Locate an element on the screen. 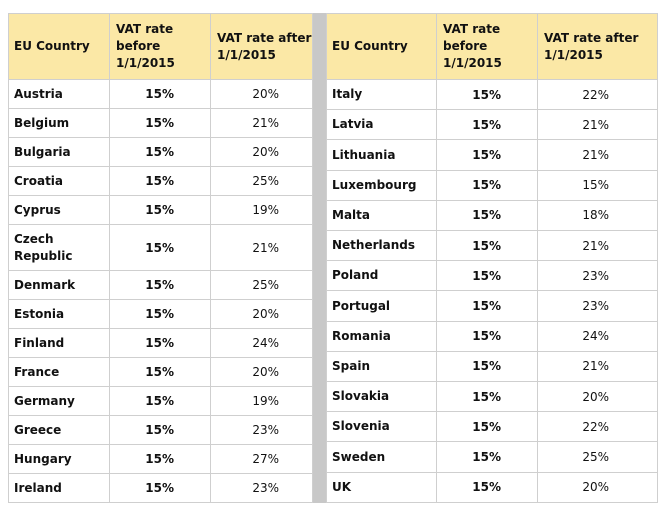  table-row: Austria 15% 20% is located at coordinates (160, 94).